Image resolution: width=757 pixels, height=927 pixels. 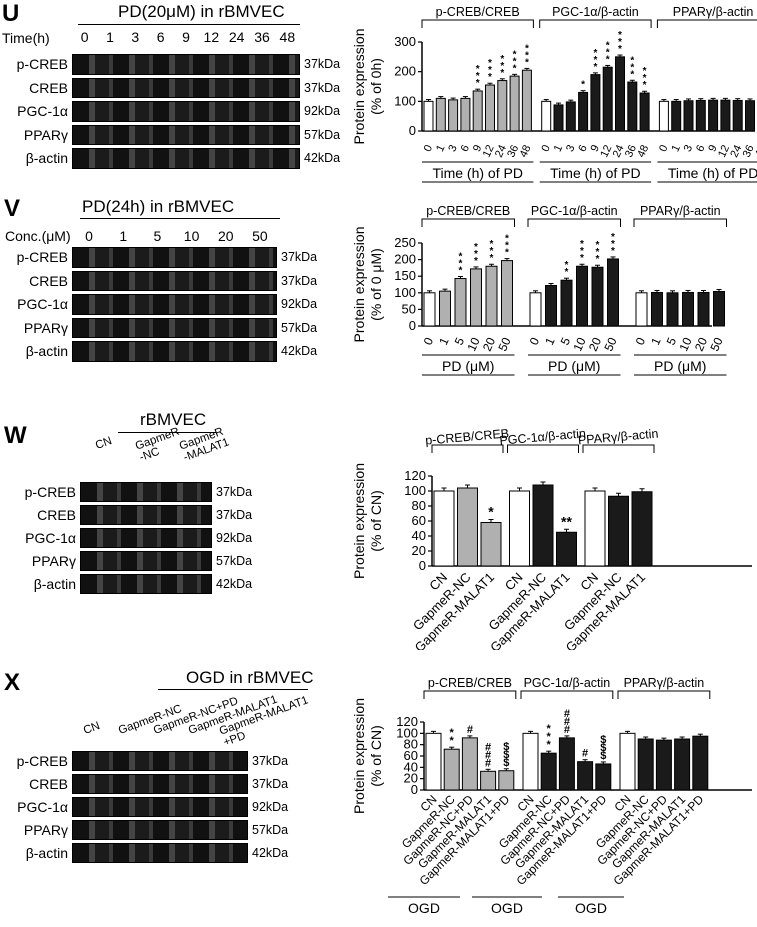 I want to click on condition-label: CN, so click(x=91, y=728).